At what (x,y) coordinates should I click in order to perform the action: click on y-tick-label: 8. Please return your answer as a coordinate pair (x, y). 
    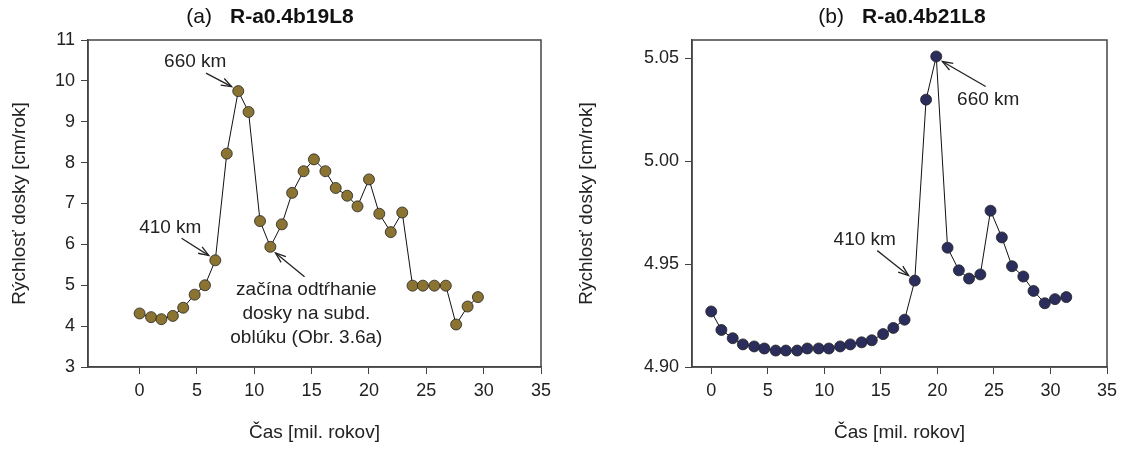
    Looking at the image, I should click on (69, 161).